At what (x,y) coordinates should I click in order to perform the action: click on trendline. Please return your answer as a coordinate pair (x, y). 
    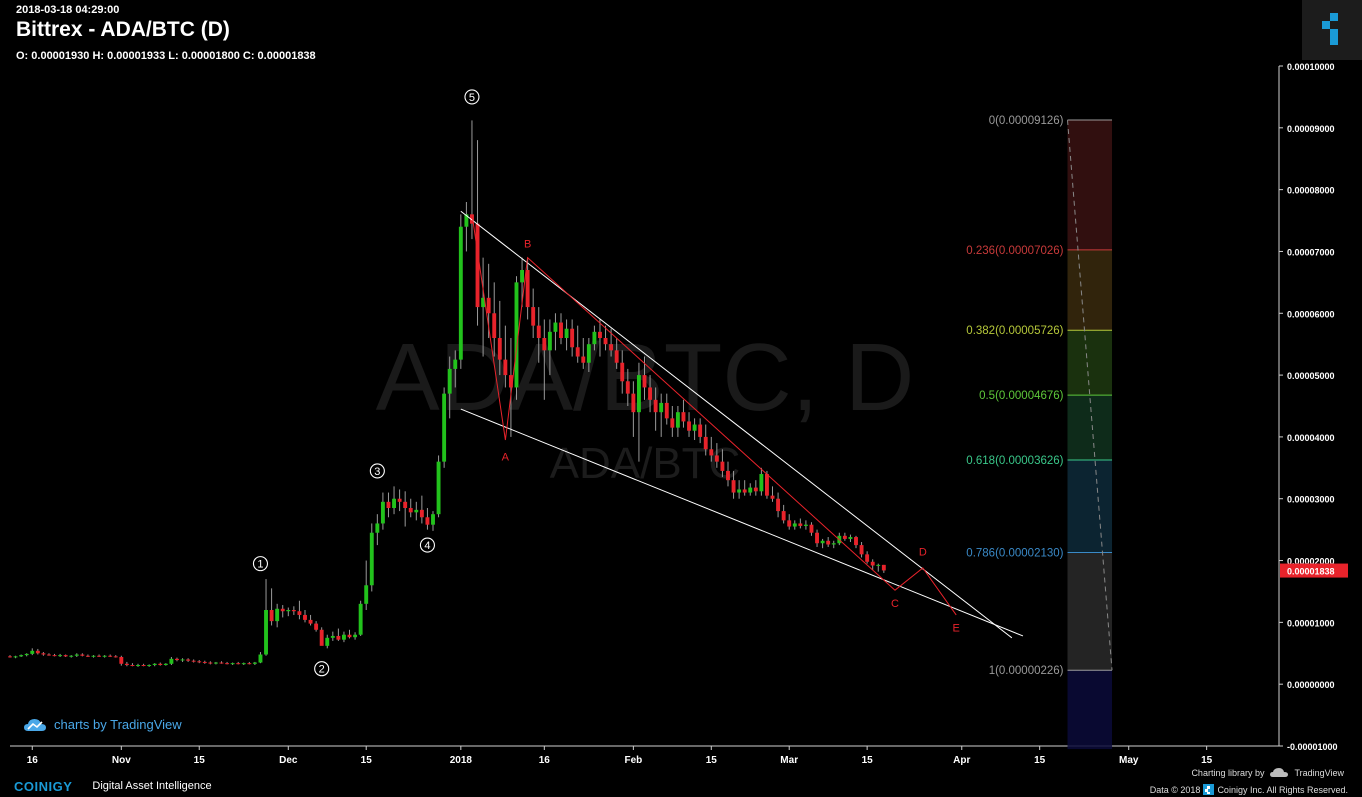
    Looking at the image, I should click on (742, 522).